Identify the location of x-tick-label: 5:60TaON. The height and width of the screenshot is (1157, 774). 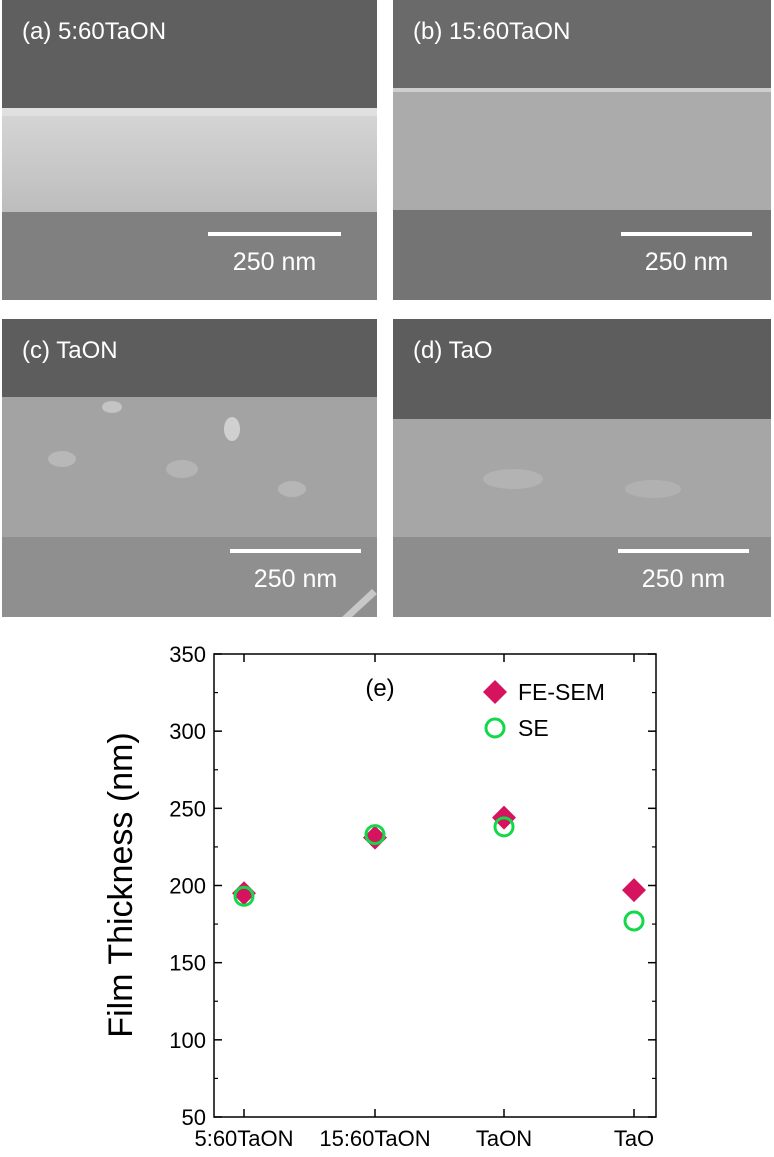
(243, 1138).